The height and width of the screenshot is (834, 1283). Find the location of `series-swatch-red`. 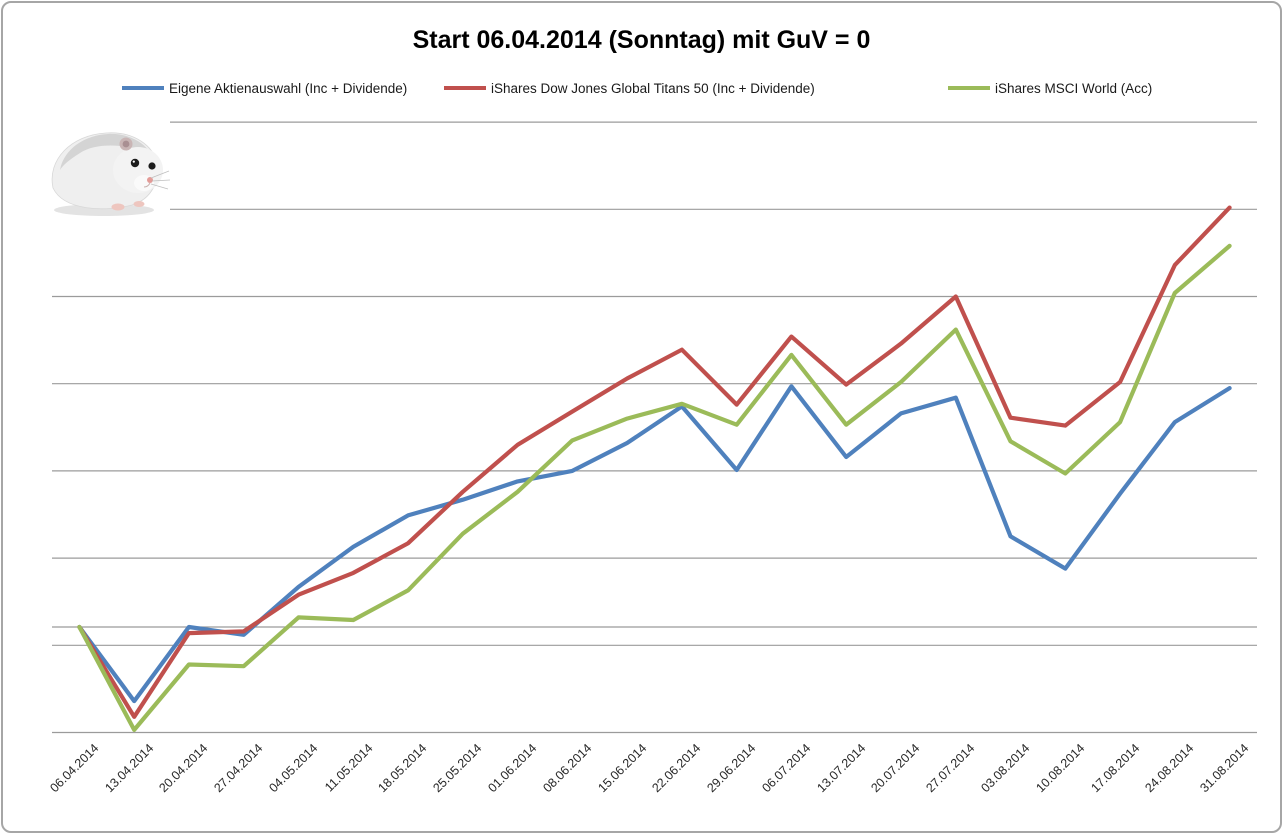

series-swatch-red is located at coordinates (465, 88).